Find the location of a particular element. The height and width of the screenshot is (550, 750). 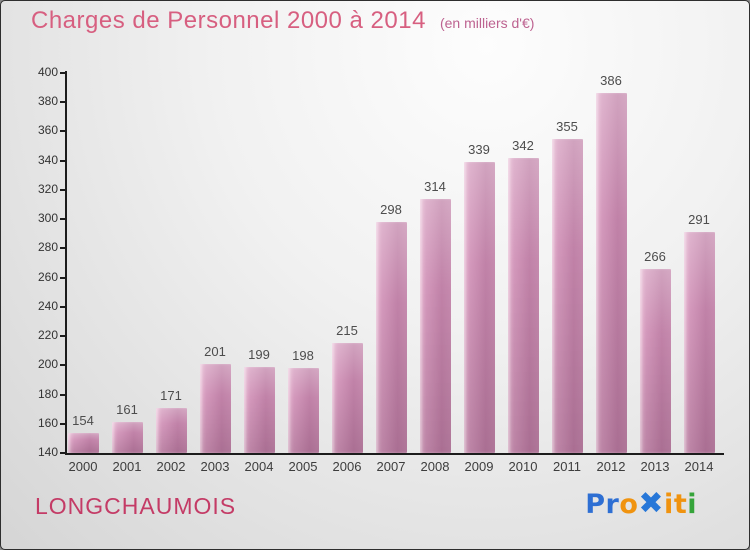

bar-value-label: 198 is located at coordinates (303, 356).